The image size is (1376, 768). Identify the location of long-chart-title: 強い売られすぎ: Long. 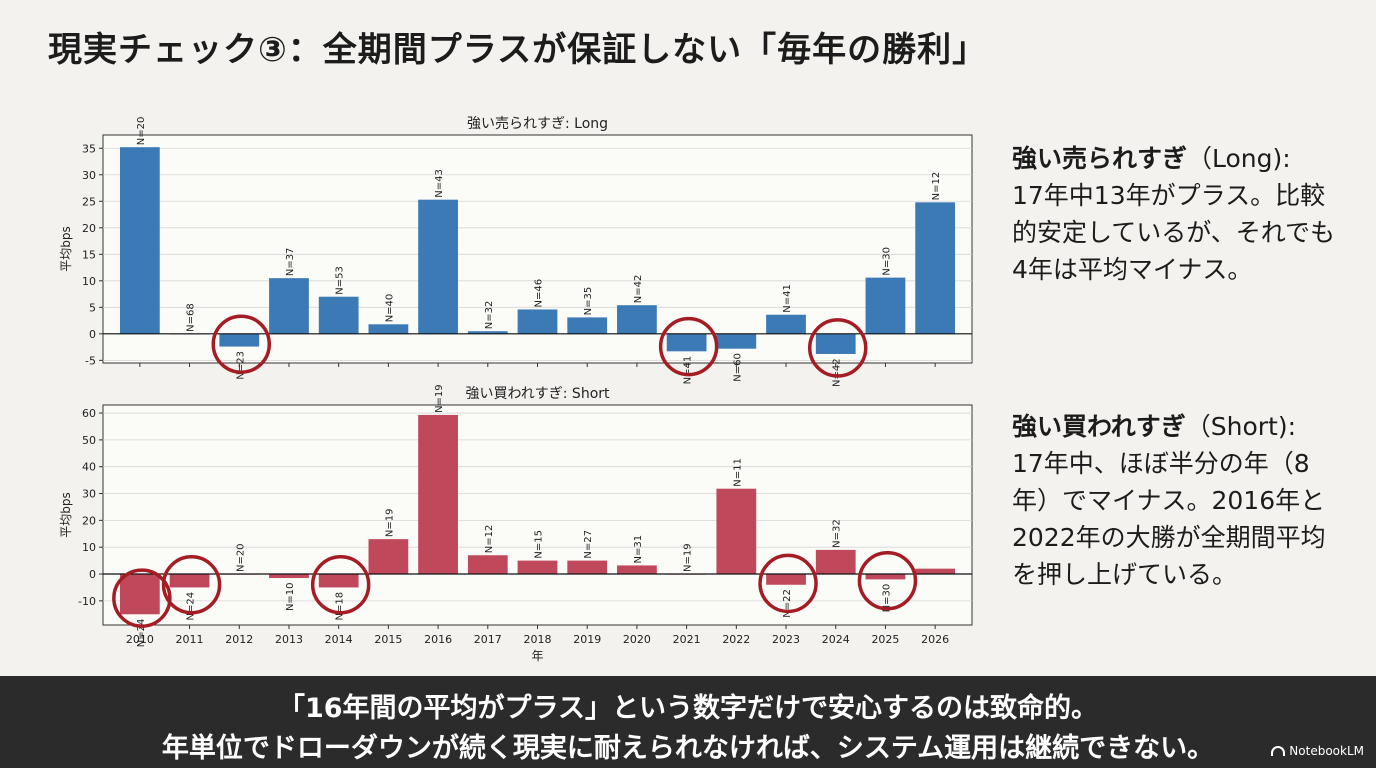
(537, 124).